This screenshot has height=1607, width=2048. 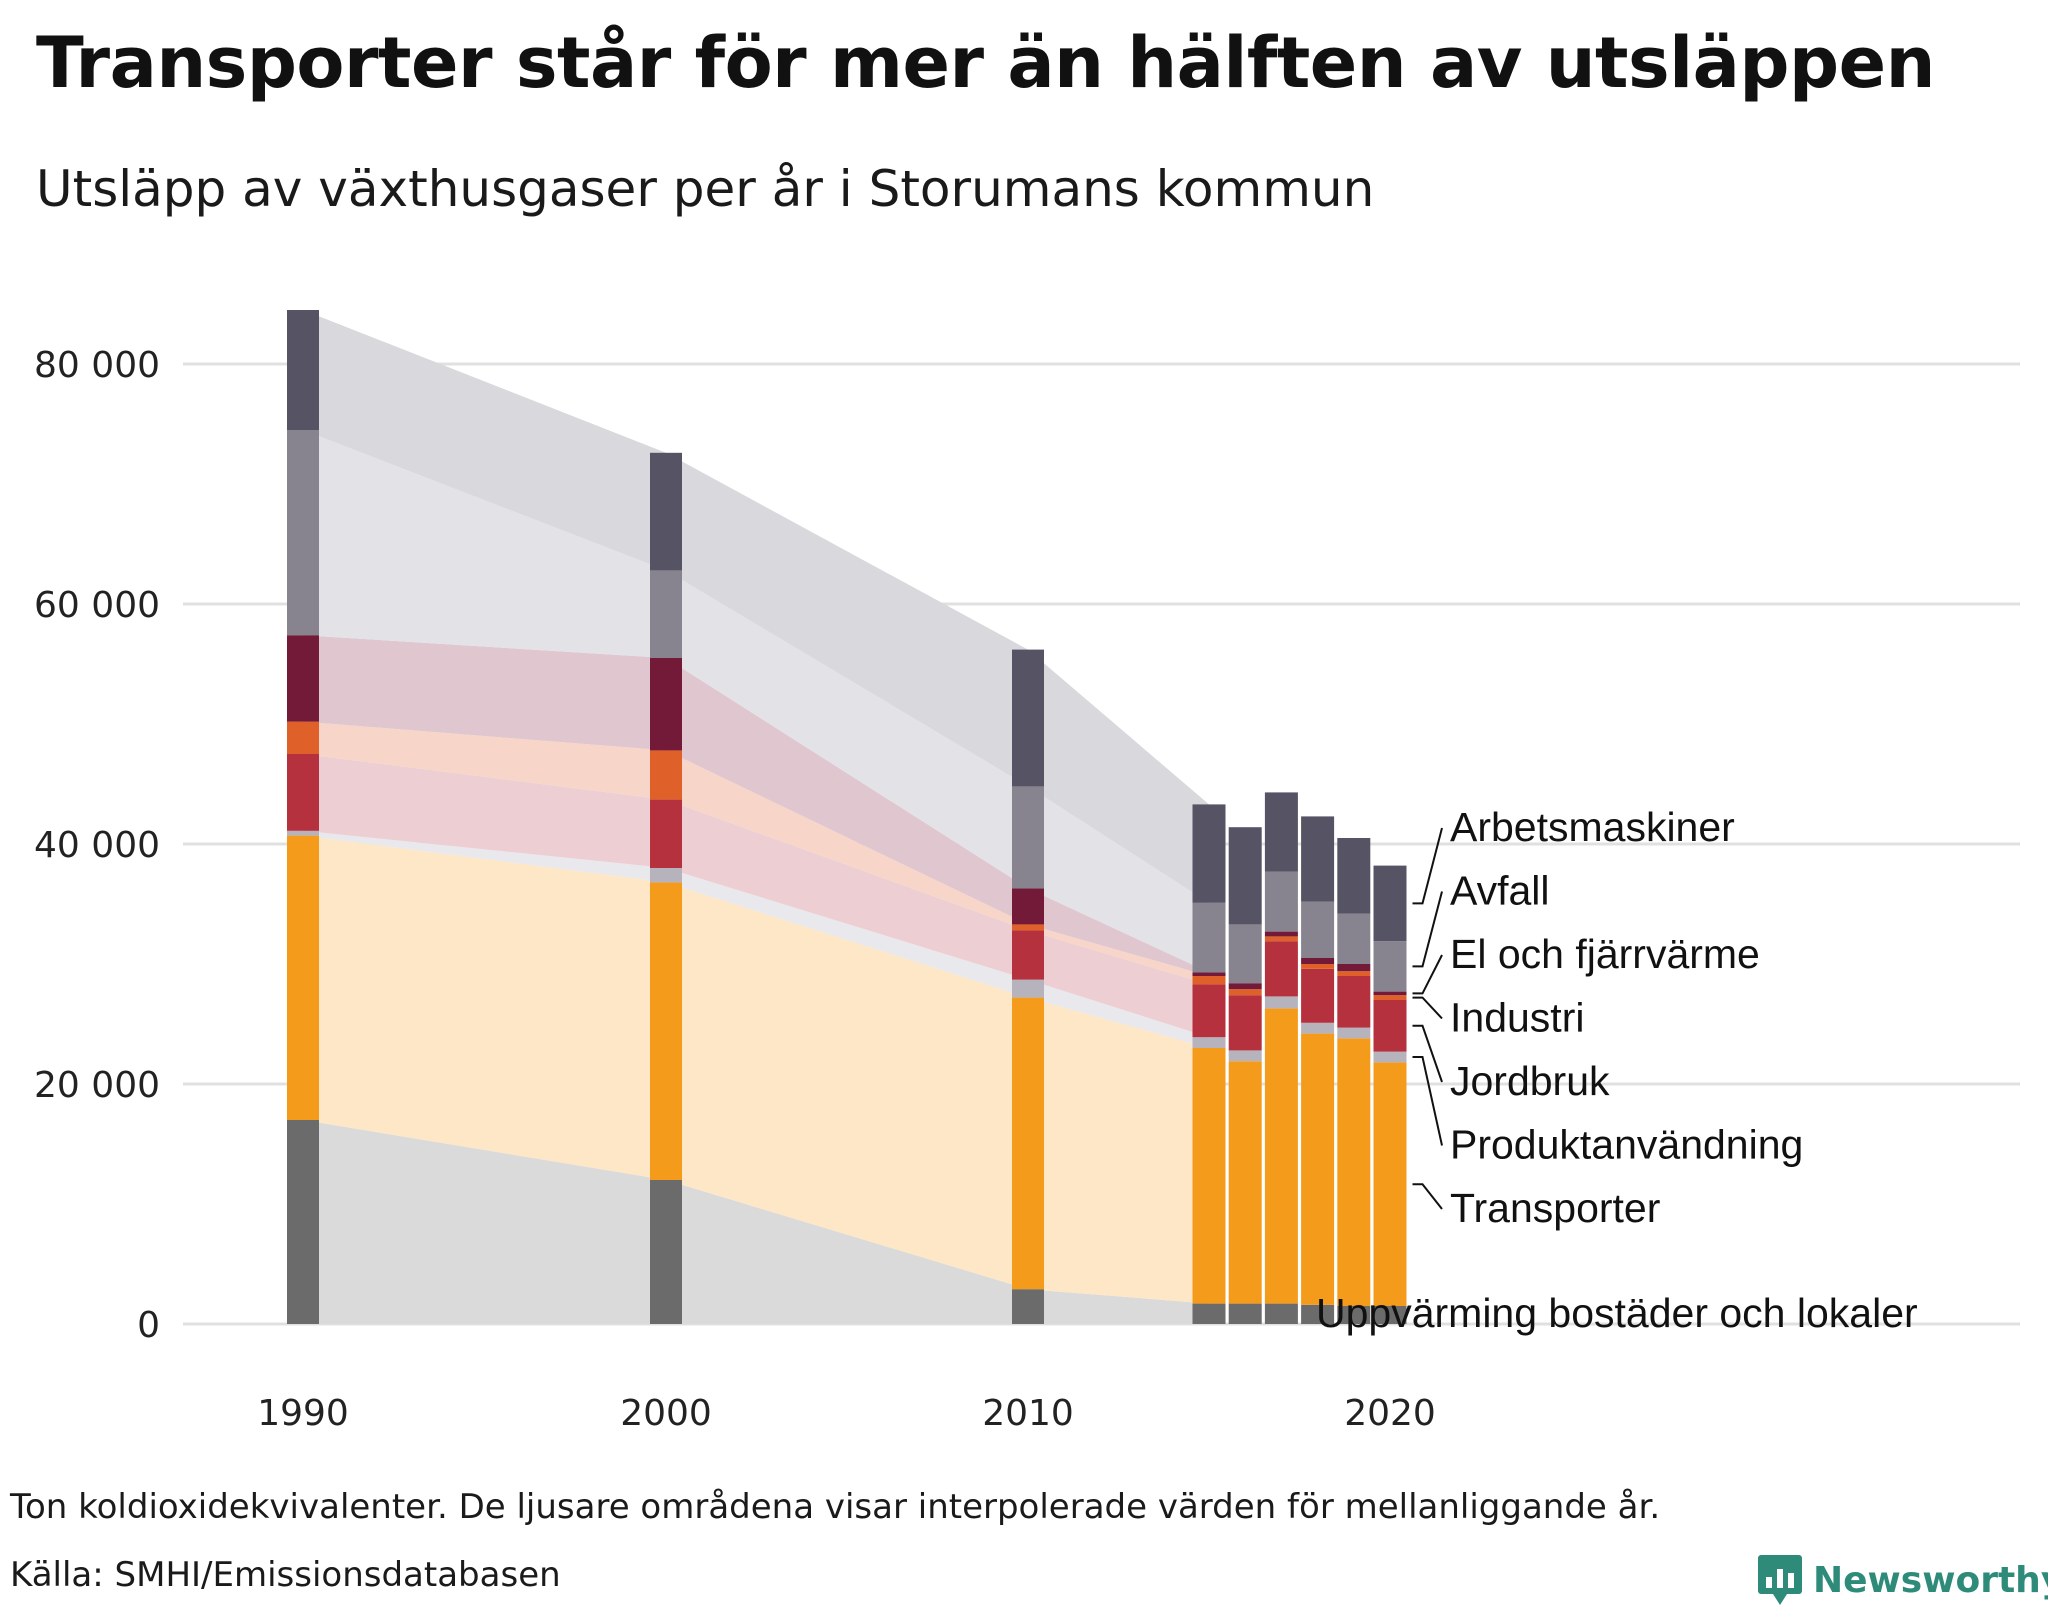 What do you see at coordinates (1209, 980) in the screenshot?
I see `bar-industri-2015` at bounding box center [1209, 980].